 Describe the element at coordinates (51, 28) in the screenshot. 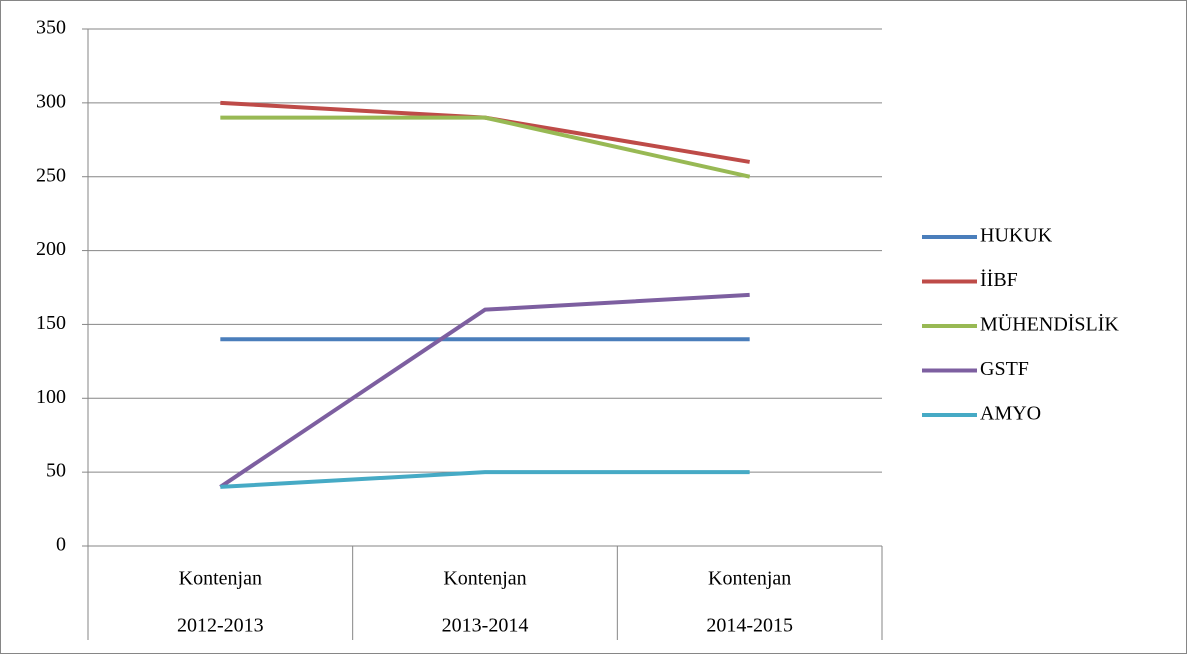

I see `y-tick-label: 350` at that location.